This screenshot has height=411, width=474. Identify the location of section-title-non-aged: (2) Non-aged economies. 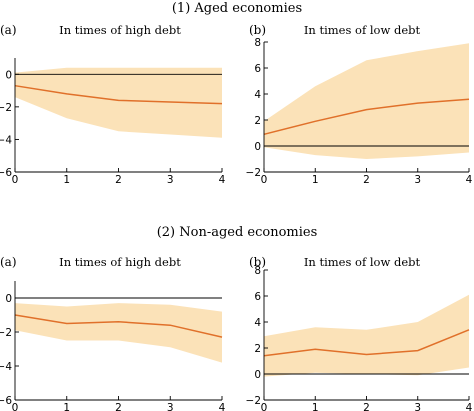
(237, 232).